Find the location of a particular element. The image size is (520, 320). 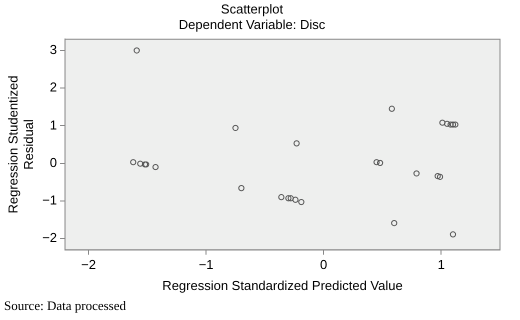

source-note: Source: Data processed is located at coordinates (65, 306).